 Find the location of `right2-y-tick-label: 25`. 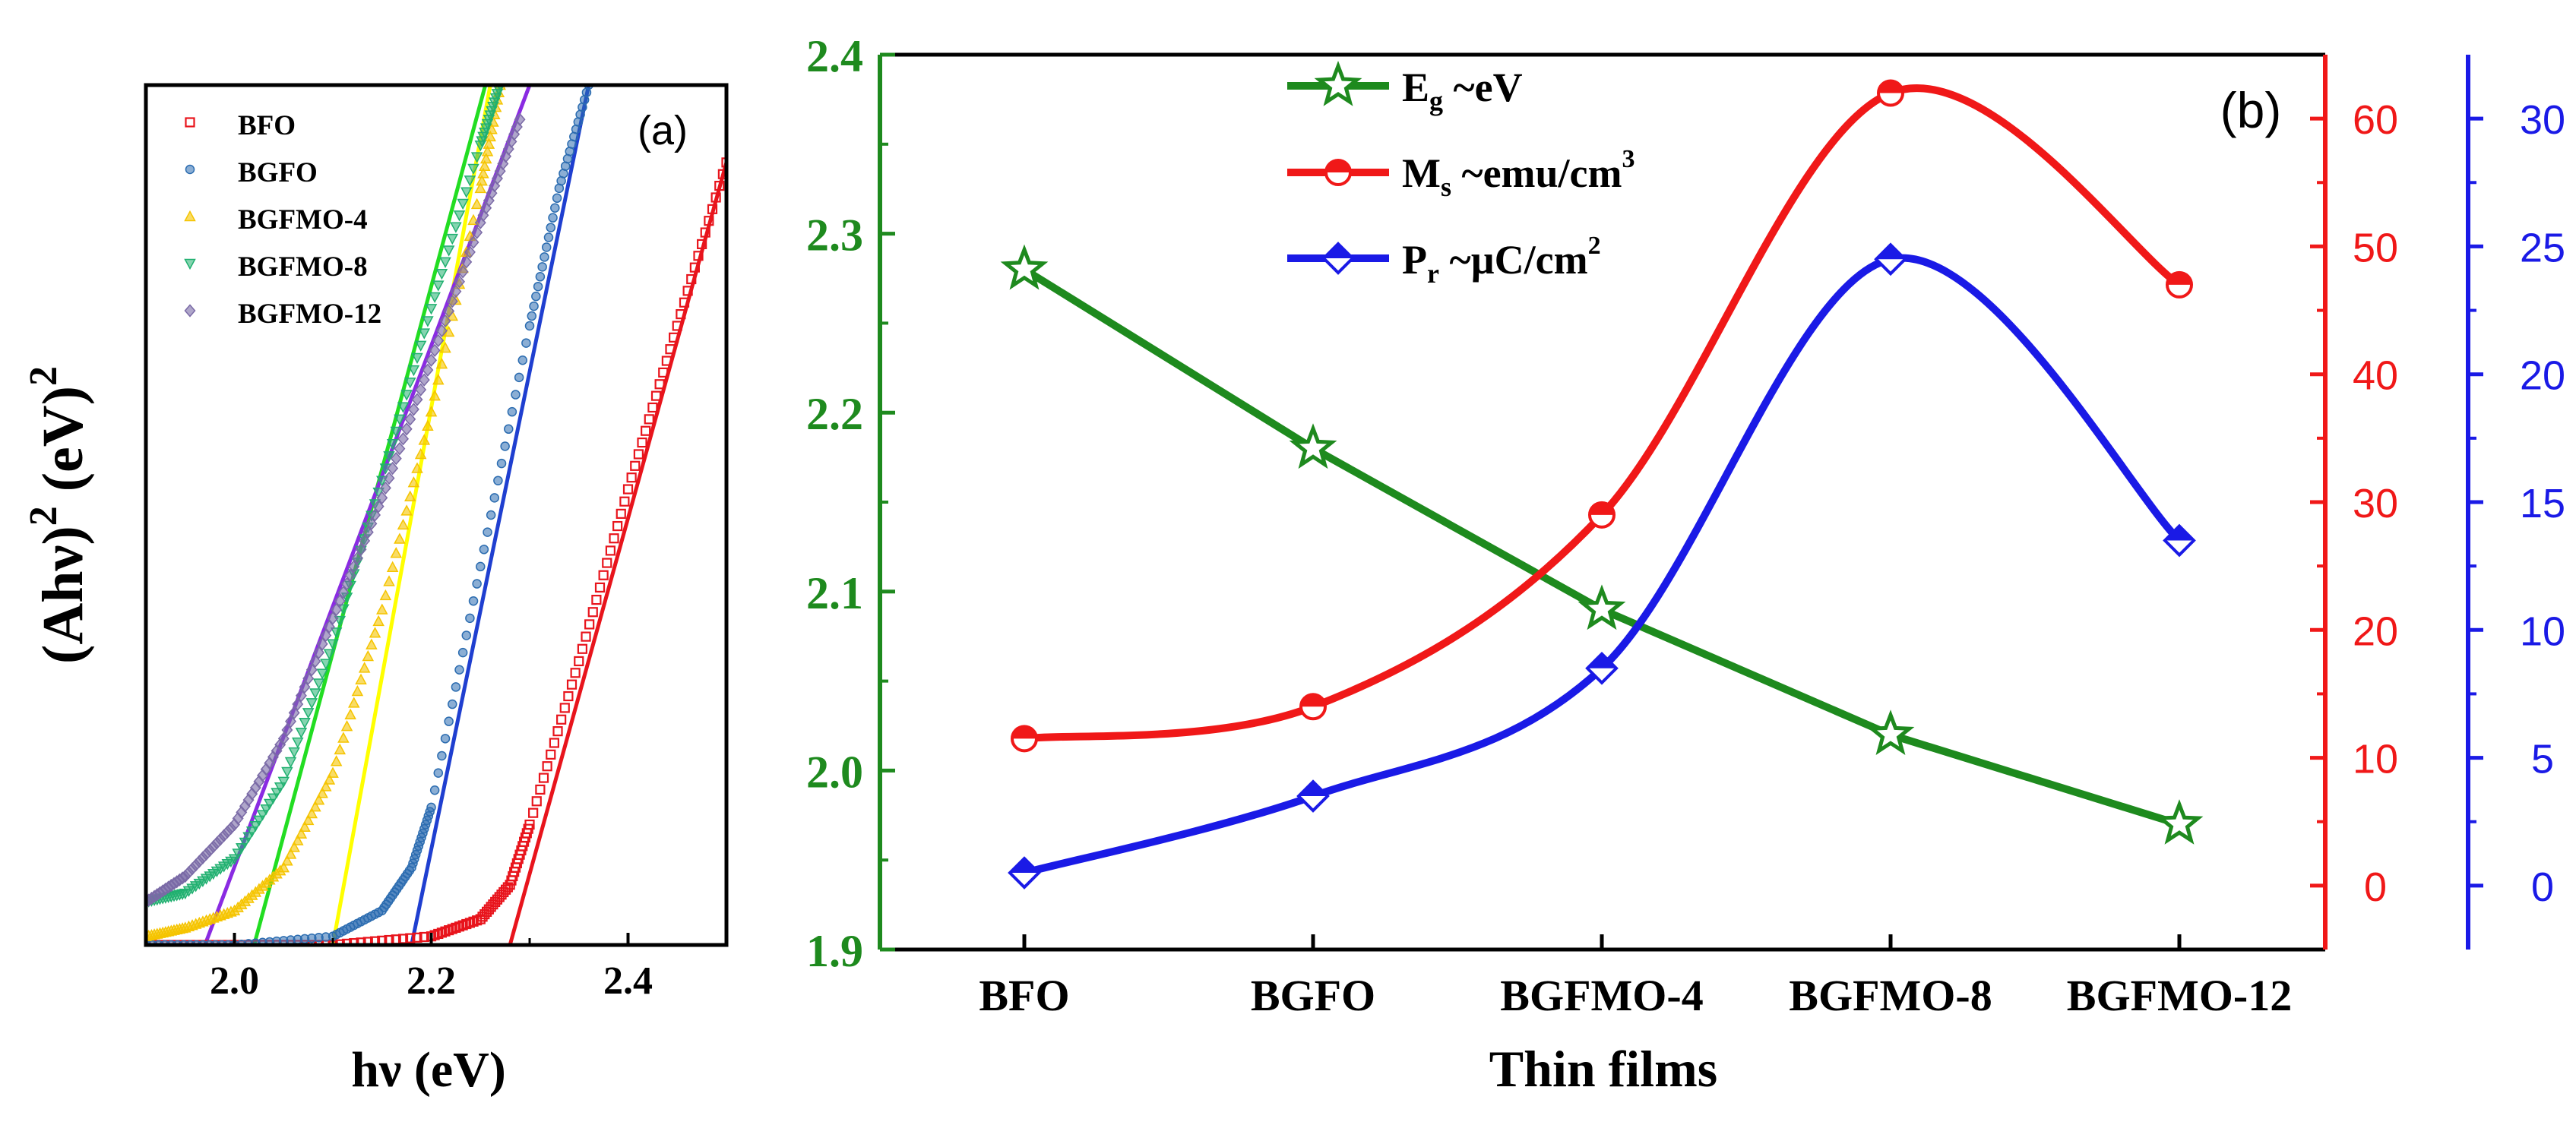

right2-y-tick-label: 25 is located at coordinates (2542, 247).